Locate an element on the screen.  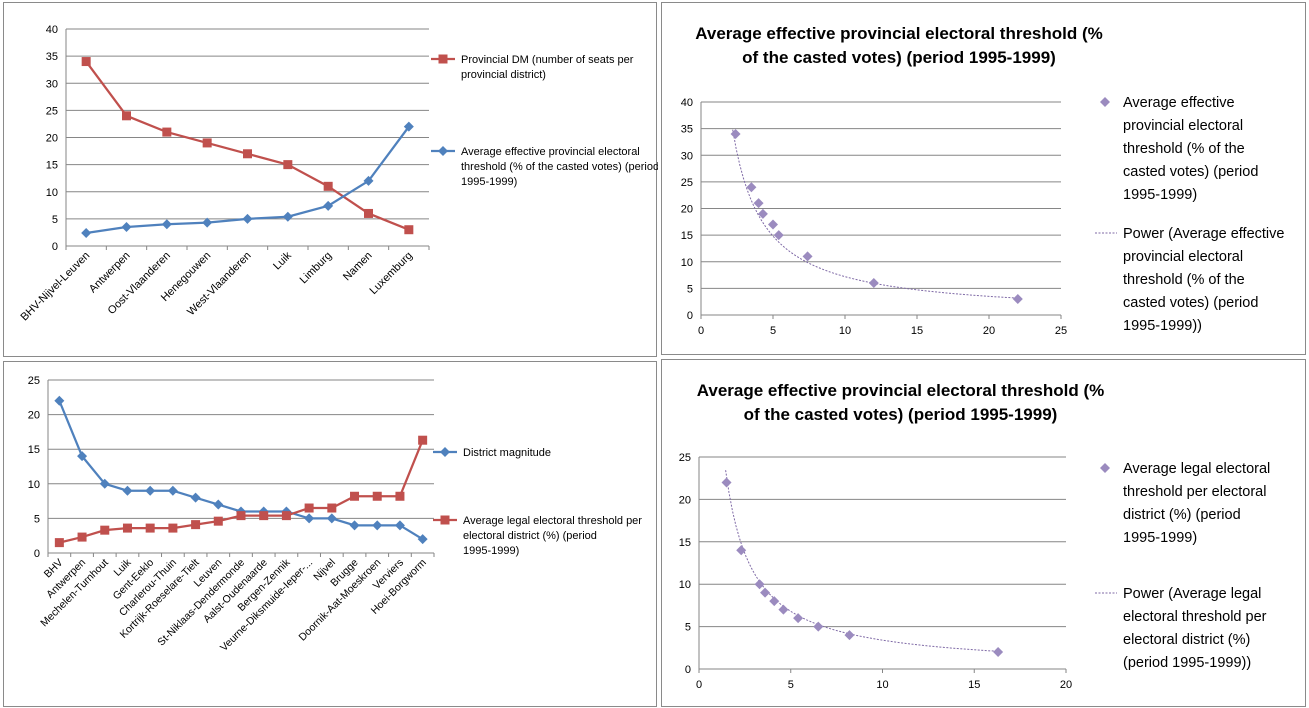
provincial-ytick-label: 5 is located at coordinates (55, 220).